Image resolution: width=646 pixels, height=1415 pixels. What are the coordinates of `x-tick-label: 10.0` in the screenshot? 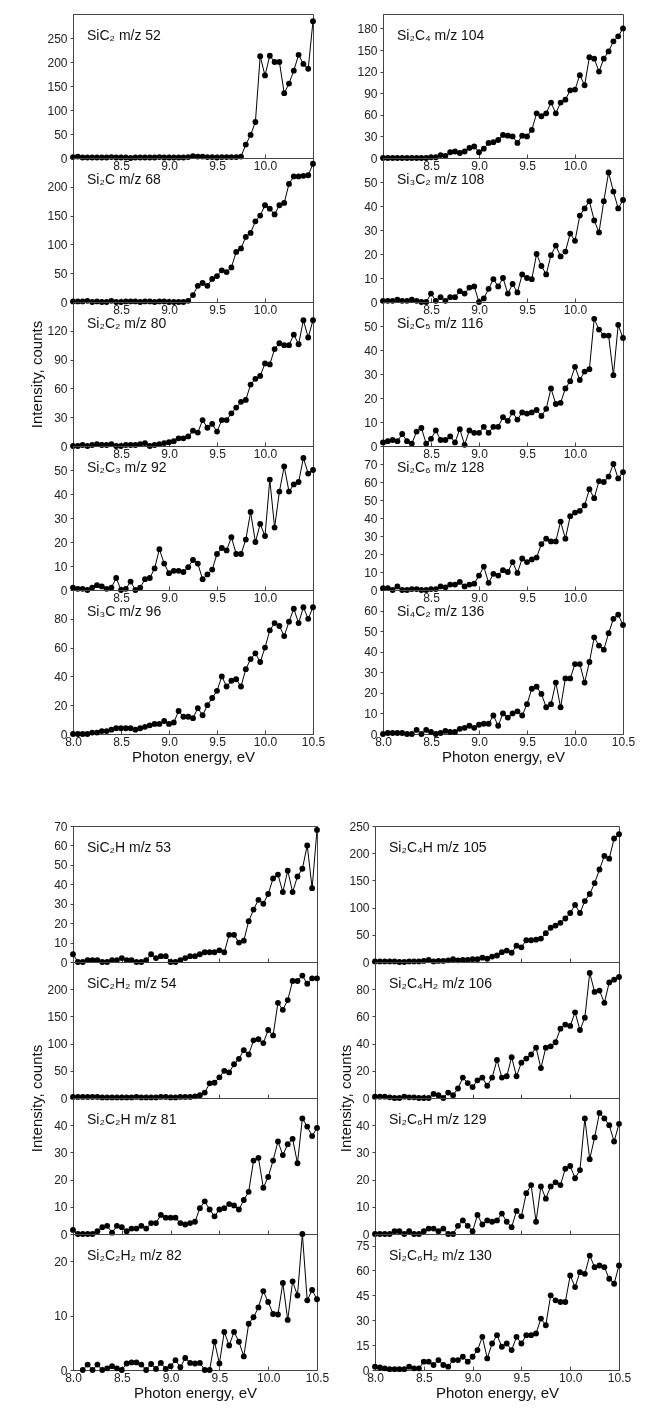 It's located at (575, 165).